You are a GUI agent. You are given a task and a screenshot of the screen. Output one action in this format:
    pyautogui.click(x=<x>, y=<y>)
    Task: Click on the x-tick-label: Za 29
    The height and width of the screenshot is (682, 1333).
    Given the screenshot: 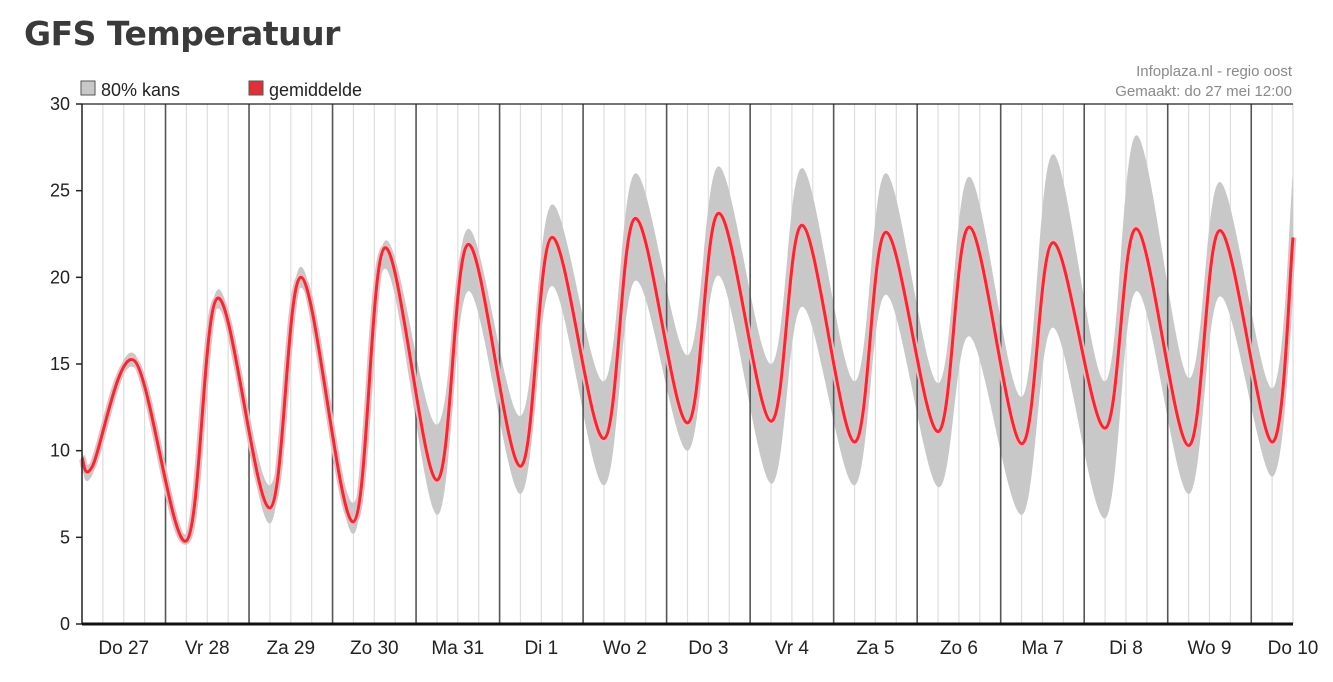 What is the action you would take?
    pyautogui.click(x=290, y=648)
    